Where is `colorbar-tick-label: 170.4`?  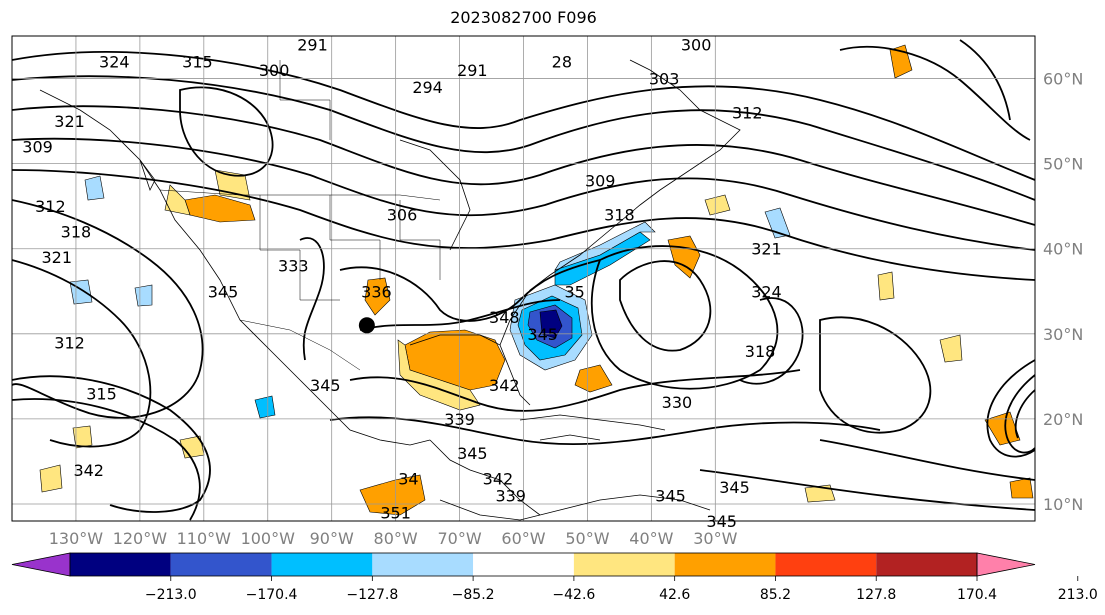 colorbar-tick-label: 170.4 is located at coordinates (977, 595).